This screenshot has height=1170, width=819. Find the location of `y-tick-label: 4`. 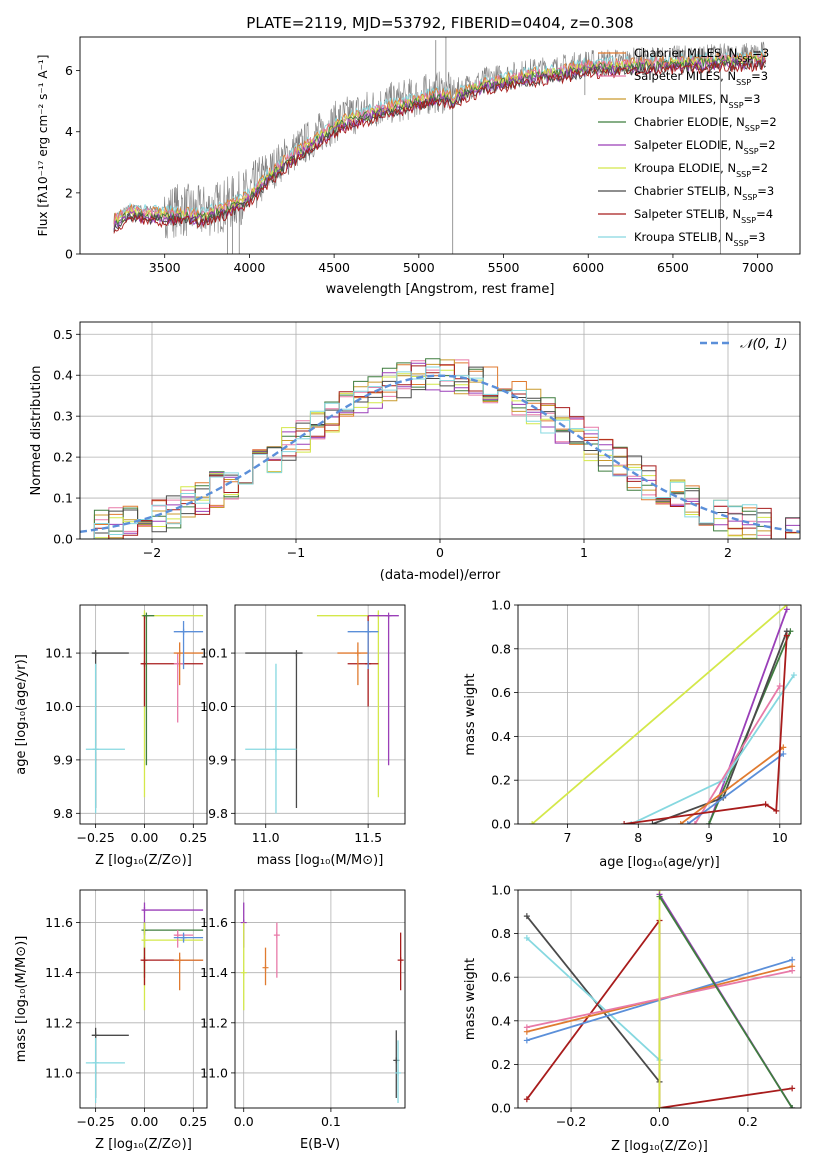

y-tick-label: 4 is located at coordinates (69, 131).